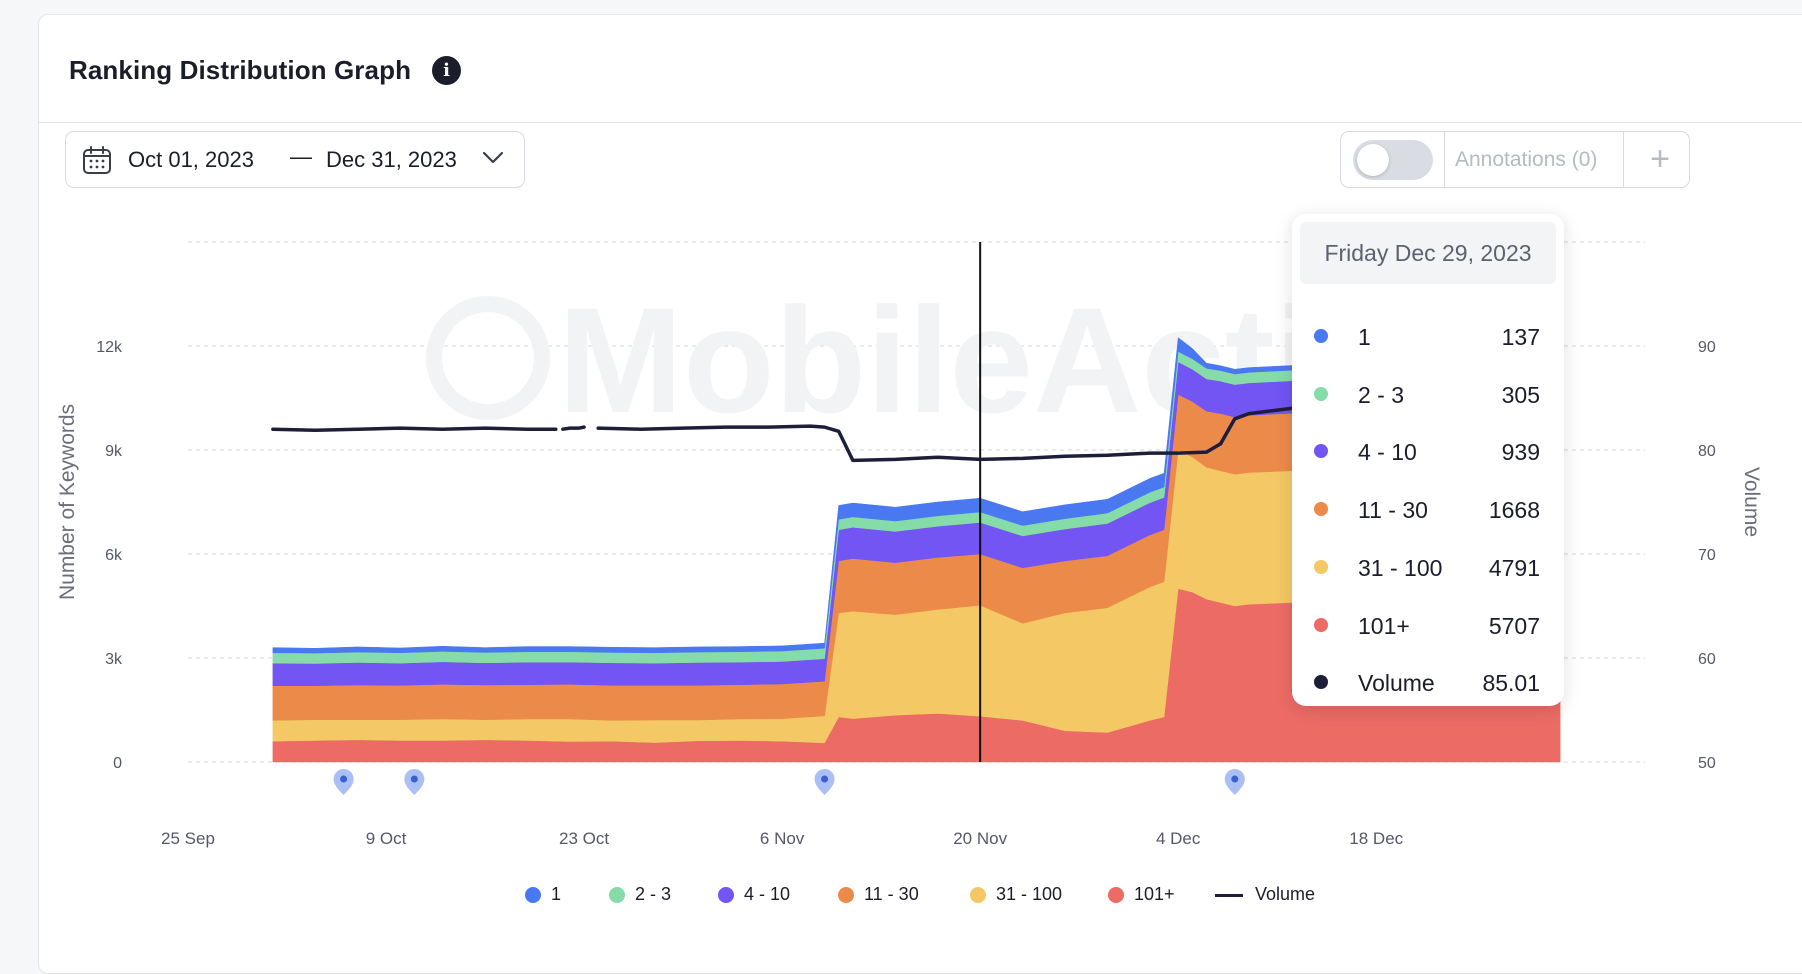 This screenshot has height=974, width=1802. I want to click on x-tick-label: 23 Oct, so click(584, 838).